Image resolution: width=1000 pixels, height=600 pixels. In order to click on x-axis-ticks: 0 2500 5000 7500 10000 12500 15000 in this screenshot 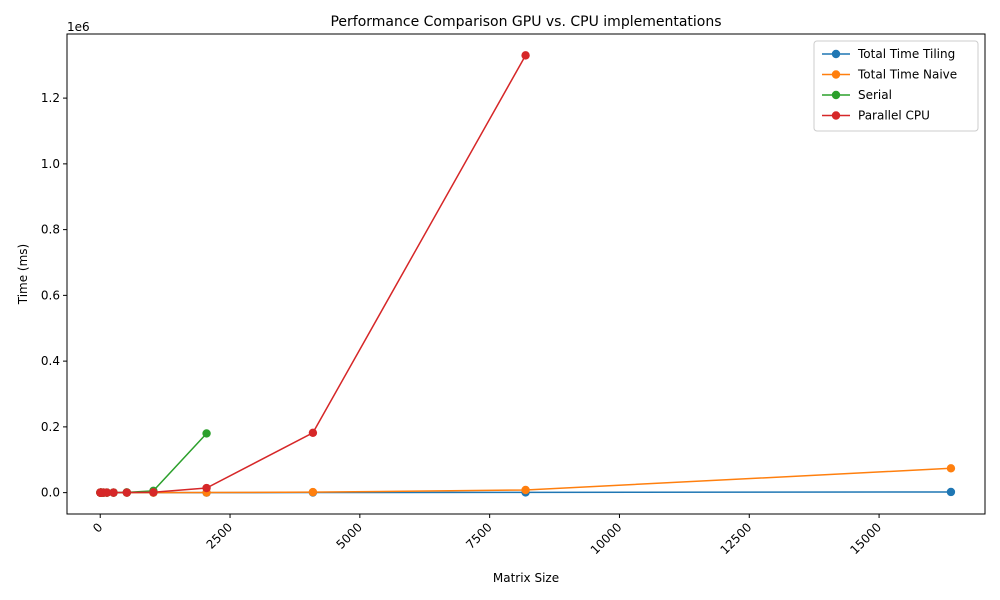, I will do `click(487, 535)`.